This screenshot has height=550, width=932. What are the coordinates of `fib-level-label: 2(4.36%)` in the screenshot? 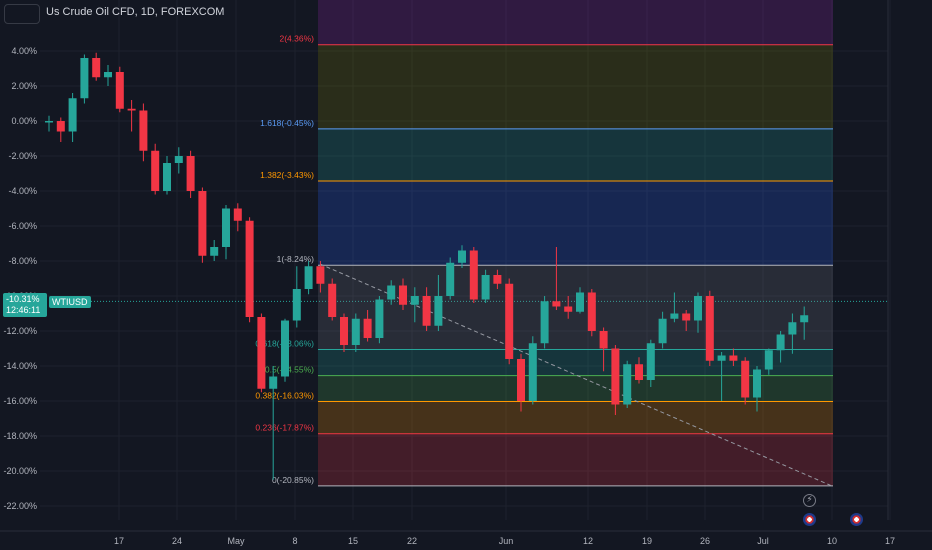 It's located at (297, 39).